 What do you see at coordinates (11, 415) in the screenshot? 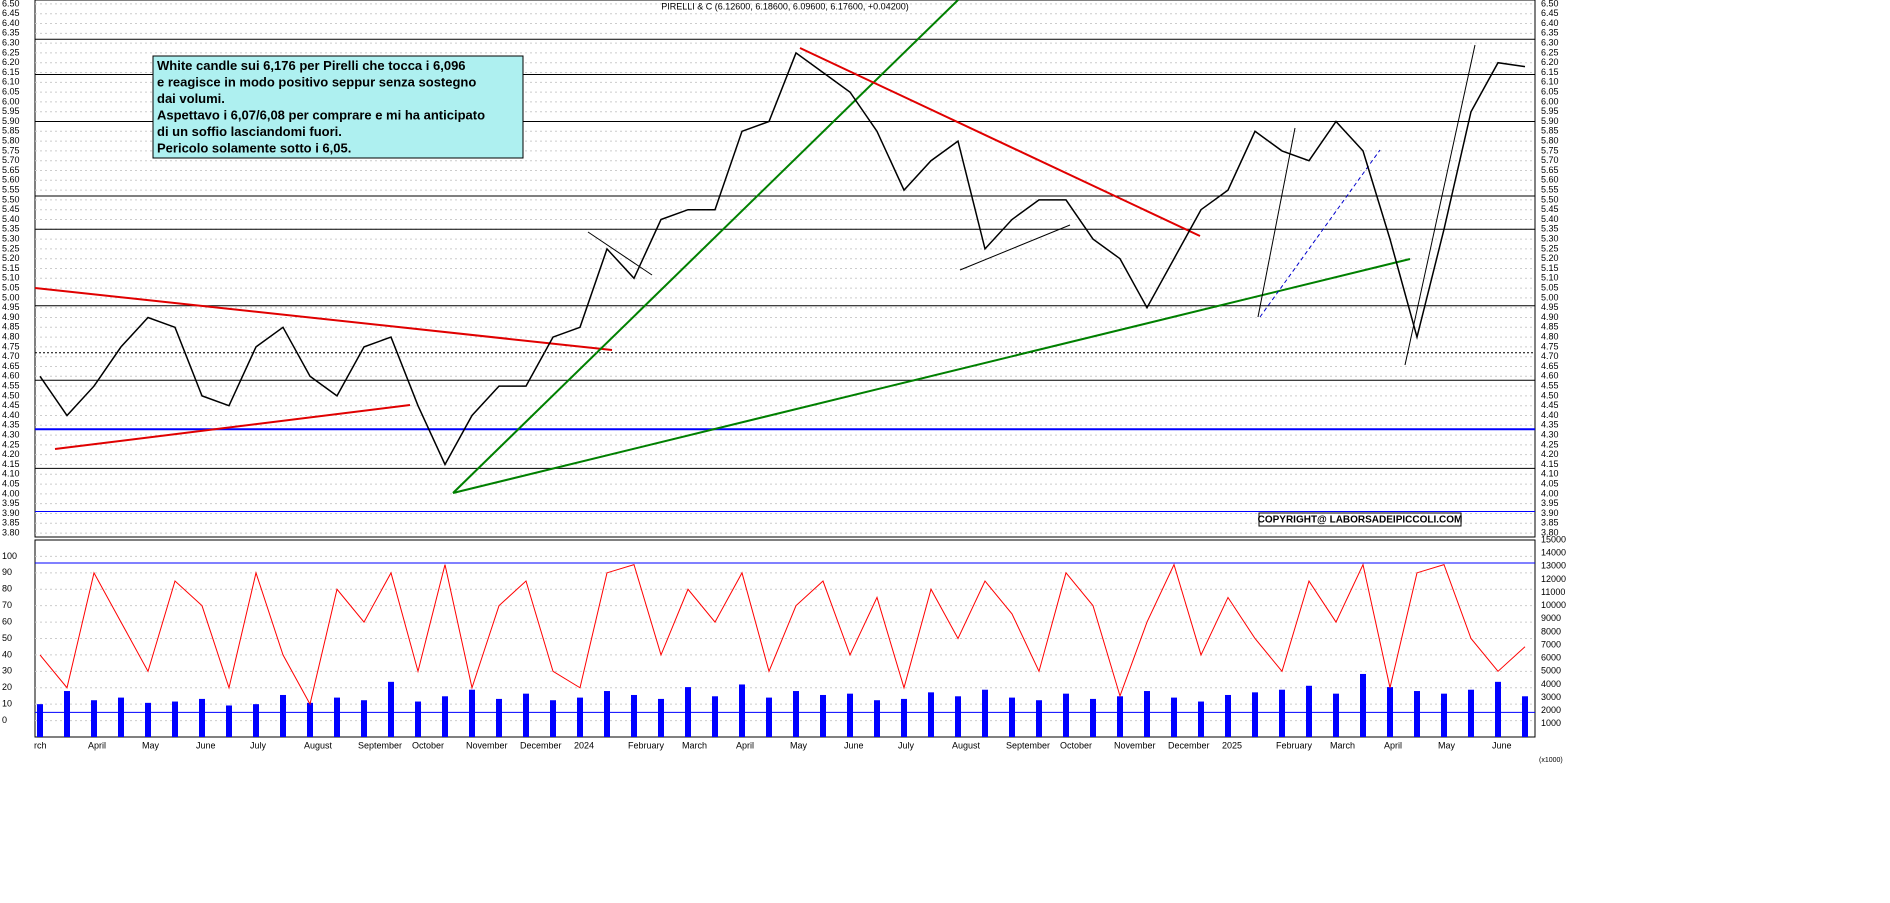
I see `y-tick-label: 4.40` at bounding box center [11, 415].